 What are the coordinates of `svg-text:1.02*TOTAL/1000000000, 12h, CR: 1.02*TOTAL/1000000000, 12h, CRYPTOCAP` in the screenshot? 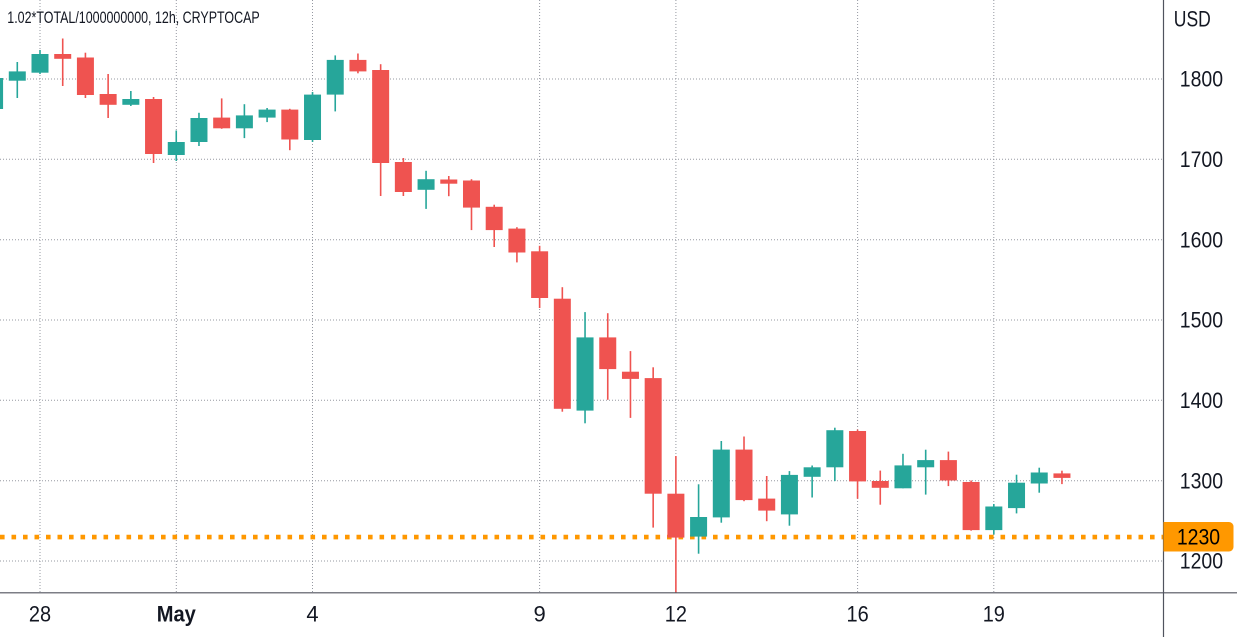 It's located at (133, 17).